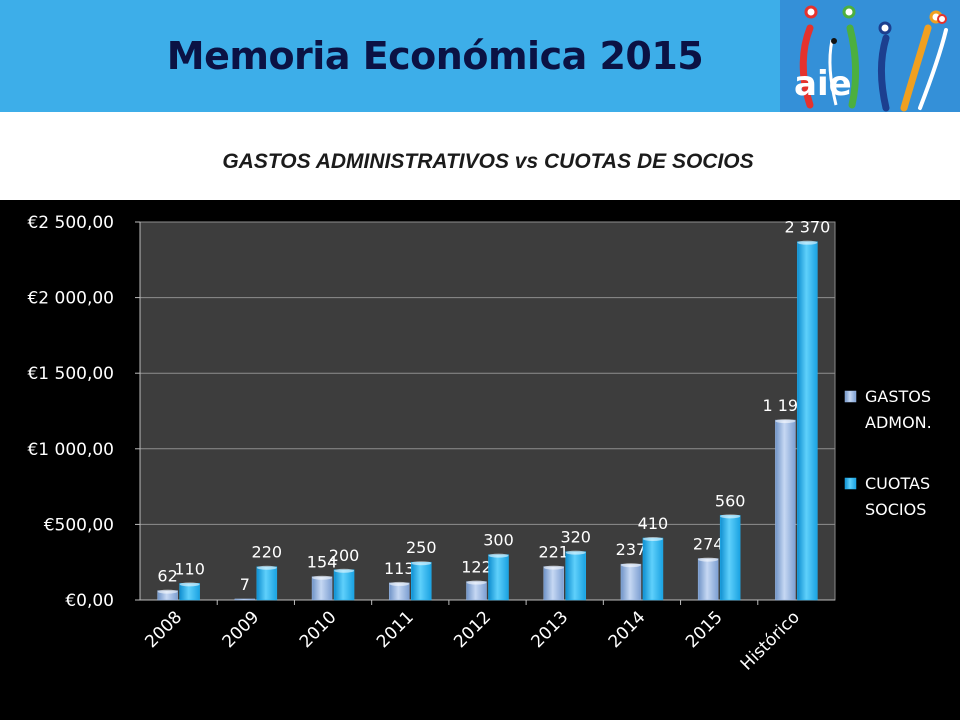  What do you see at coordinates (631, 549) in the screenshot?
I see `data-label: 237` at bounding box center [631, 549].